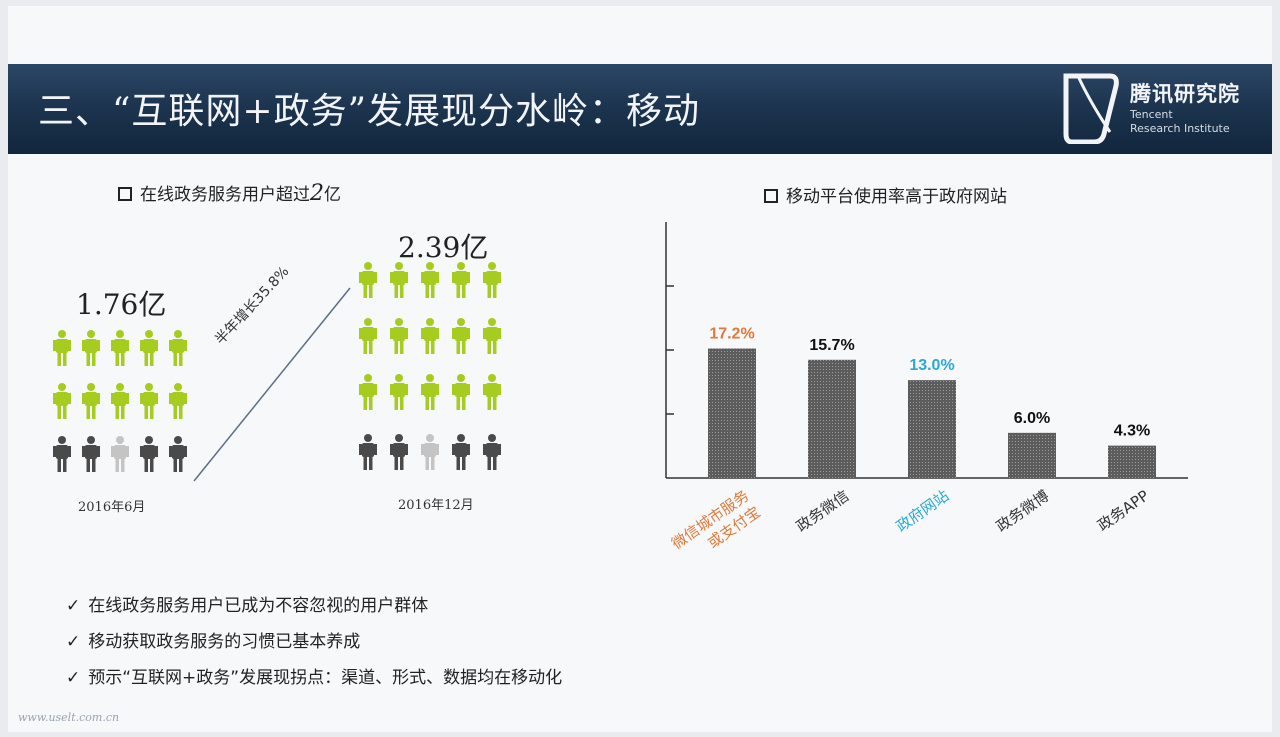 The width and height of the screenshot is (1280, 737). I want to click on category-label: 政务微信, so click(822, 511).